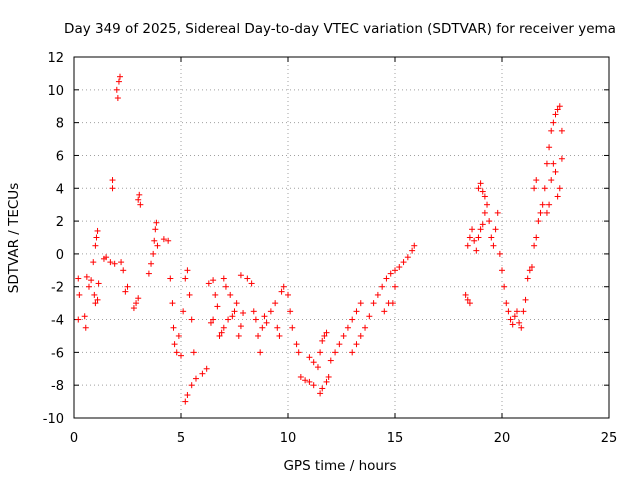  Describe the element at coordinates (57, 321) in the screenshot. I see `y-tick-label: -4` at that location.